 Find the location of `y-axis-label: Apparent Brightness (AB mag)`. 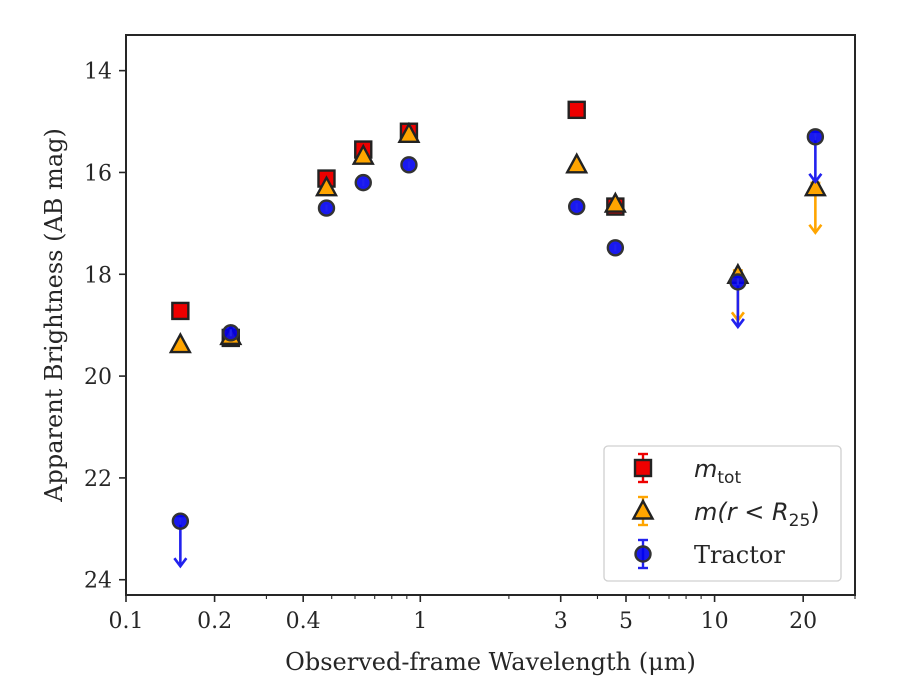

y-axis-label: Apparent Brightness (AB mag) is located at coordinates (54, 315).